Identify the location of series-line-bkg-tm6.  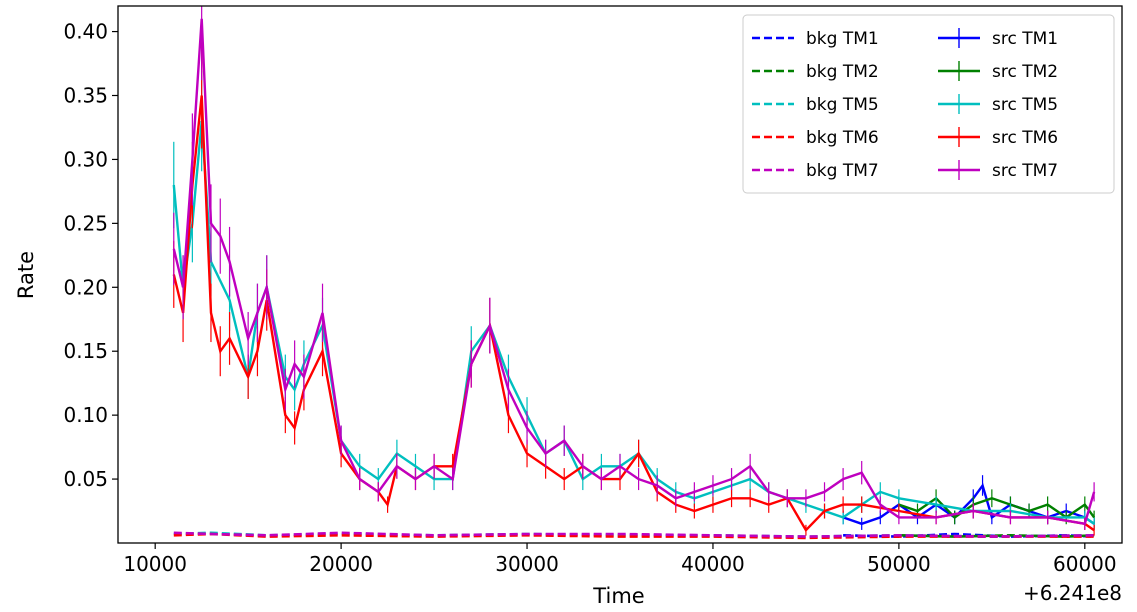
(634, 536).